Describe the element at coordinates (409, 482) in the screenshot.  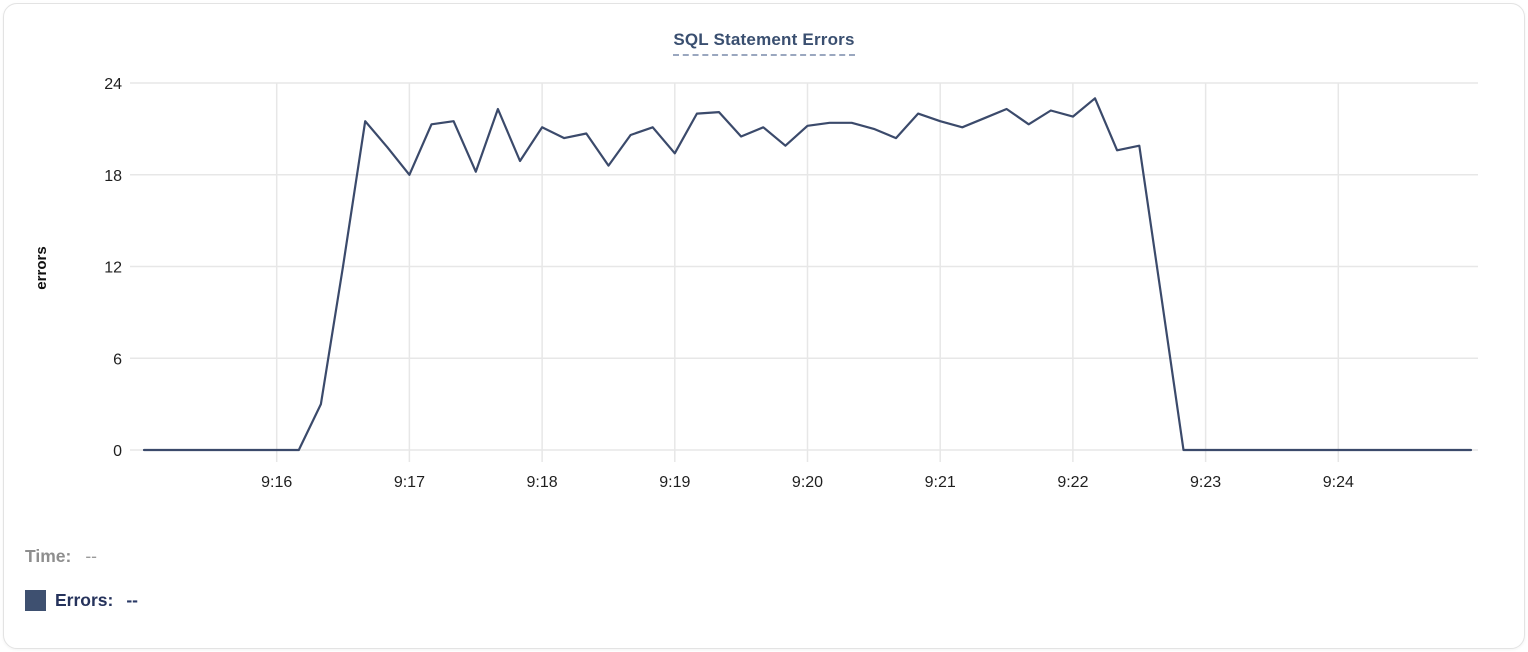
I see `x-tick-label: 9:17` at that location.